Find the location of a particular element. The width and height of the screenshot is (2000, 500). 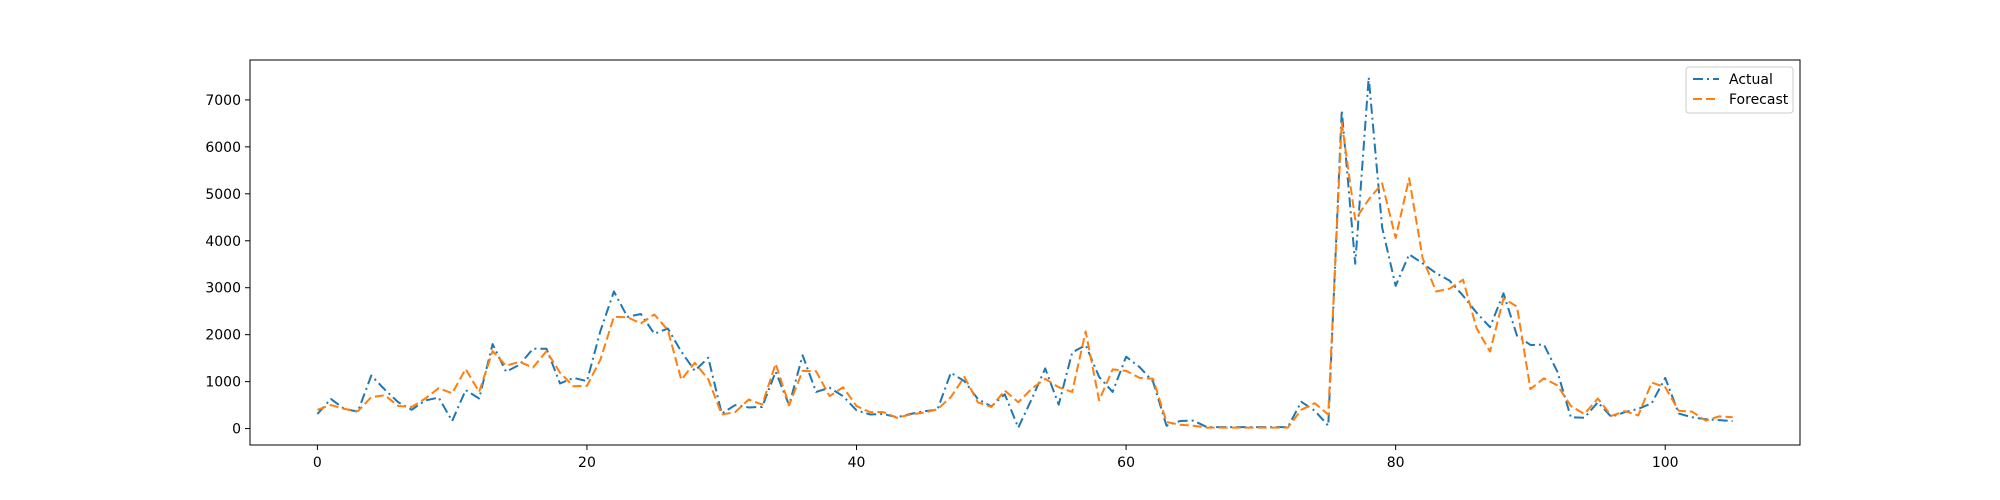

legend: Actual Forecast is located at coordinates (1739, 90).